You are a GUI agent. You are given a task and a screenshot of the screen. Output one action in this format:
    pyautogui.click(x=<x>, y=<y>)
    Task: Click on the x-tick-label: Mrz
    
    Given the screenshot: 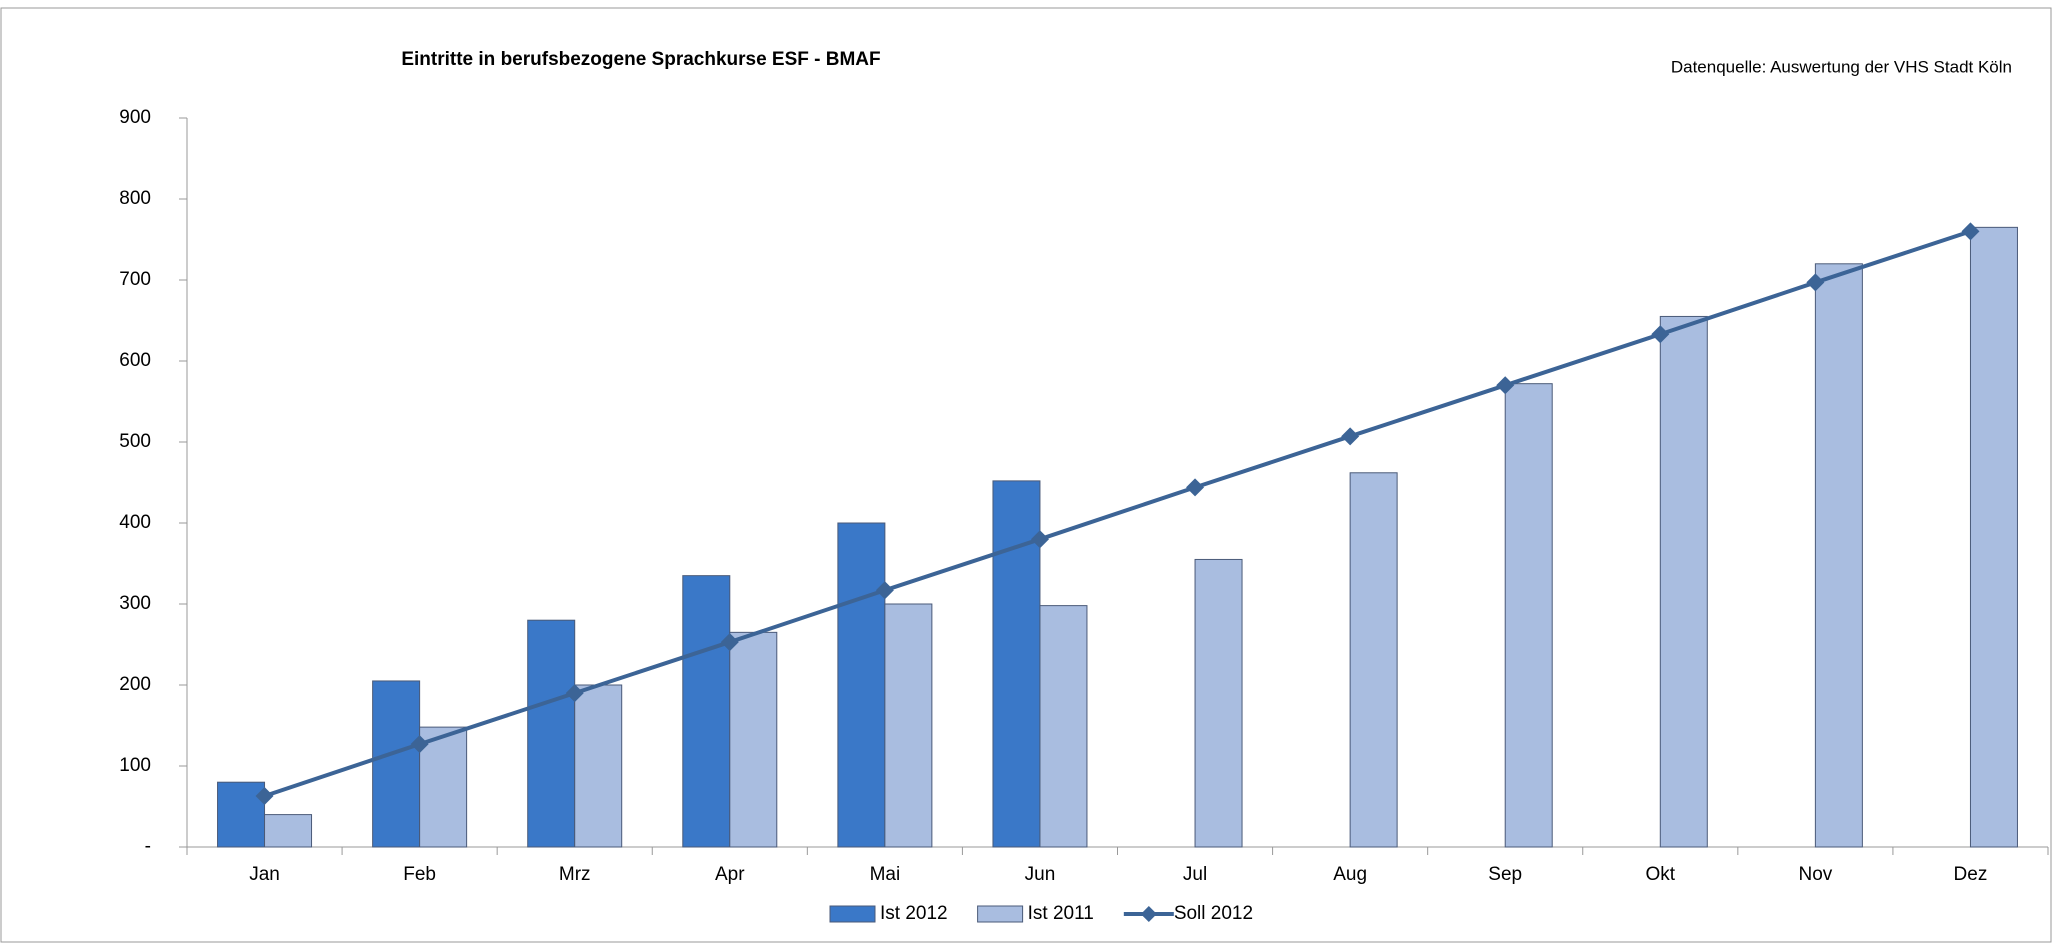 What is the action you would take?
    pyautogui.click(x=575, y=874)
    